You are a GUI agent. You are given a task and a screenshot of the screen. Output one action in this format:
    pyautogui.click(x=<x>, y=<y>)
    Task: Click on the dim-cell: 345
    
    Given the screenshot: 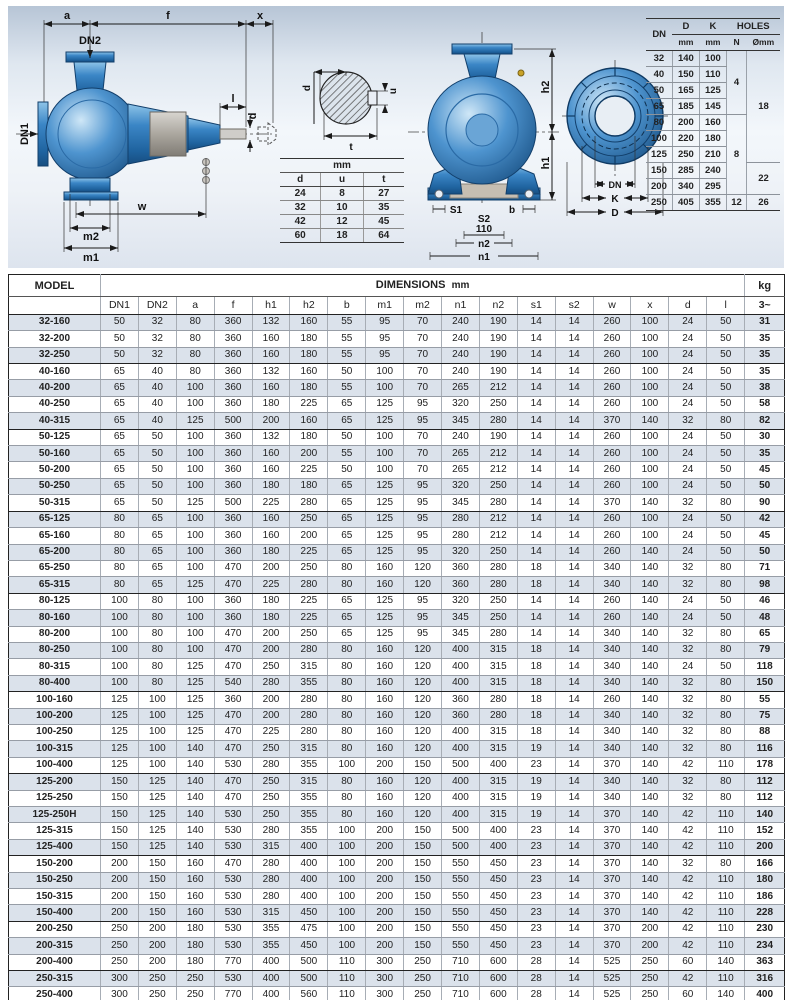 What is the action you would take?
    pyautogui.click(x=460, y=634)
    